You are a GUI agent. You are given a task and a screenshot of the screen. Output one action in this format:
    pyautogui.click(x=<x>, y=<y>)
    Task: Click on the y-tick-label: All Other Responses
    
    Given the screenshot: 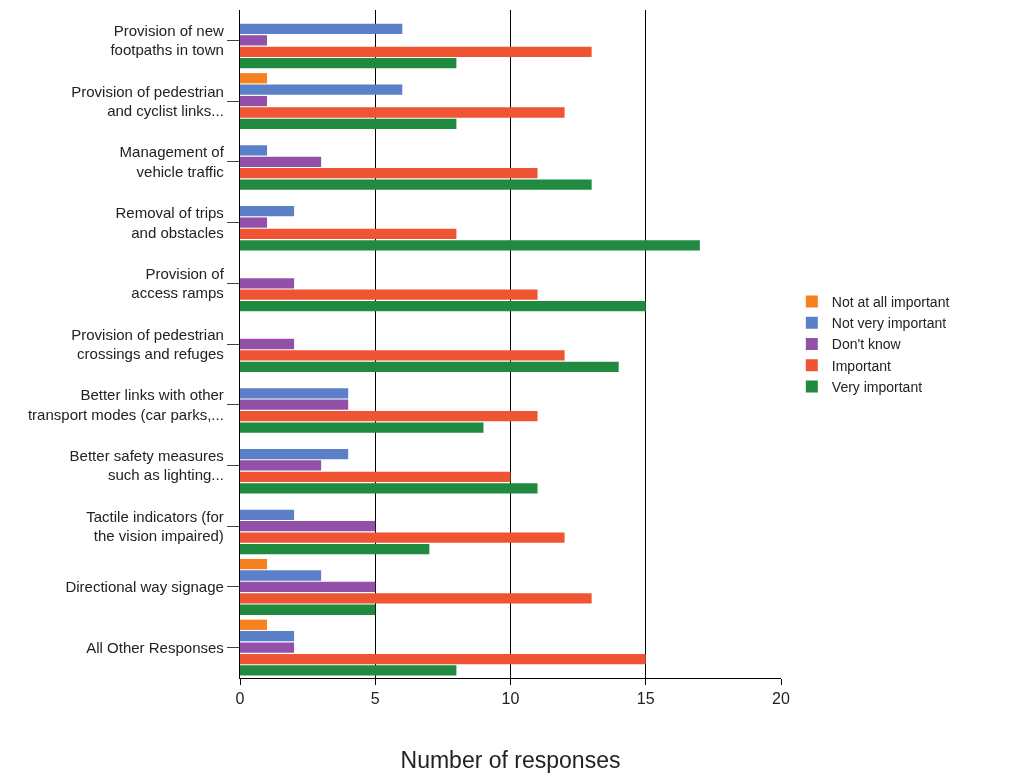 What is the action you would take?
    pyautogui.click(x=155, y=647)
    